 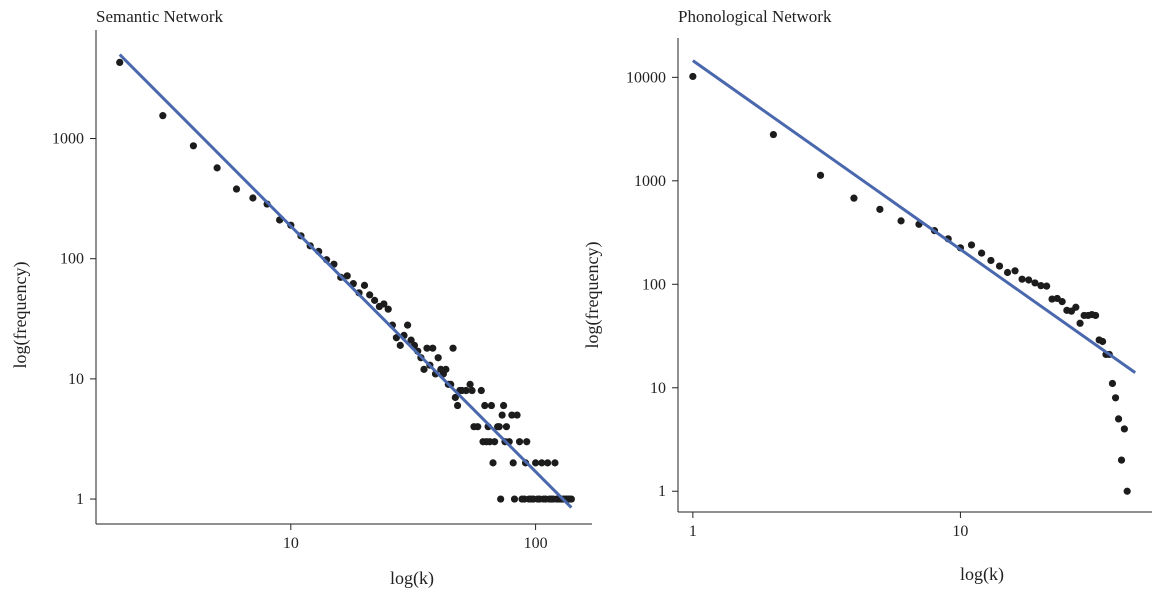 I want to click on x-tick-label: 1, so click(x=693, y=531).